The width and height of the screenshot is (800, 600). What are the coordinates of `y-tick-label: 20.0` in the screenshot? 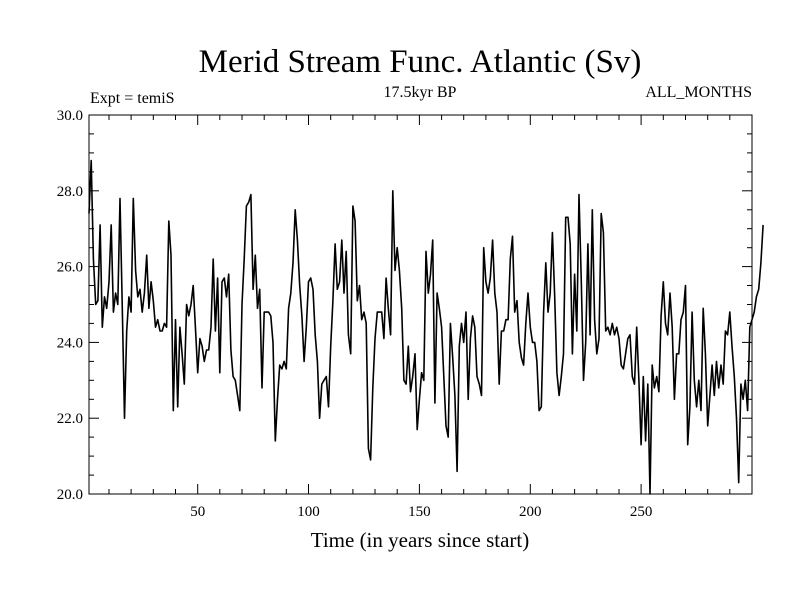 It's located at (70, 495).